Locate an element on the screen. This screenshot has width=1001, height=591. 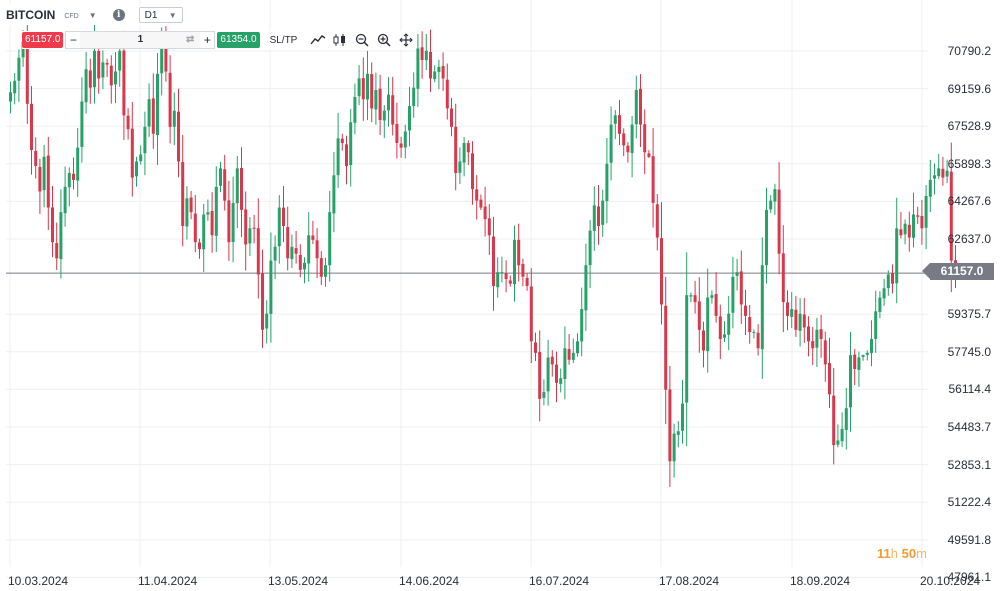
zoom-in-icon is located at coordinates (384, 40).